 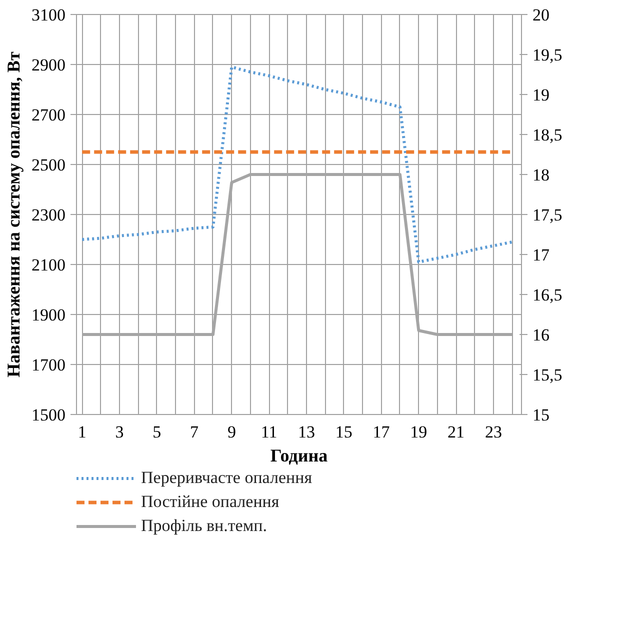 What do you see at coordinates (49, 365) in the screenshot?
I see `y-tick-label: 1700` at bounding box center [49, 365].